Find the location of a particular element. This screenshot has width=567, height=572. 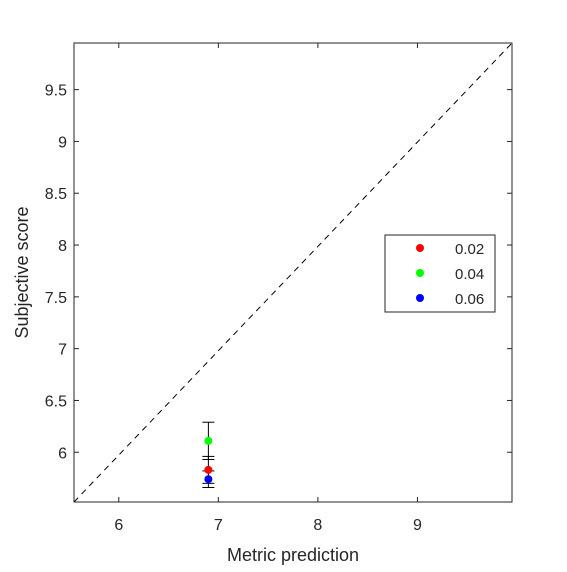

y-tick-label: 6.5 is located at coordinates (56, 401).